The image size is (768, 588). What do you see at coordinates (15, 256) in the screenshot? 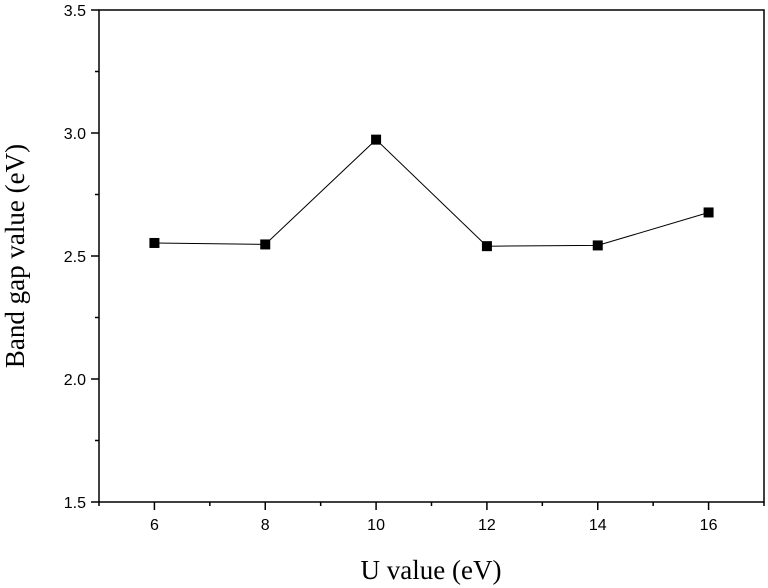
I see `y-axis-title: Band gap value (eV)` at bounding box center [15, 256].